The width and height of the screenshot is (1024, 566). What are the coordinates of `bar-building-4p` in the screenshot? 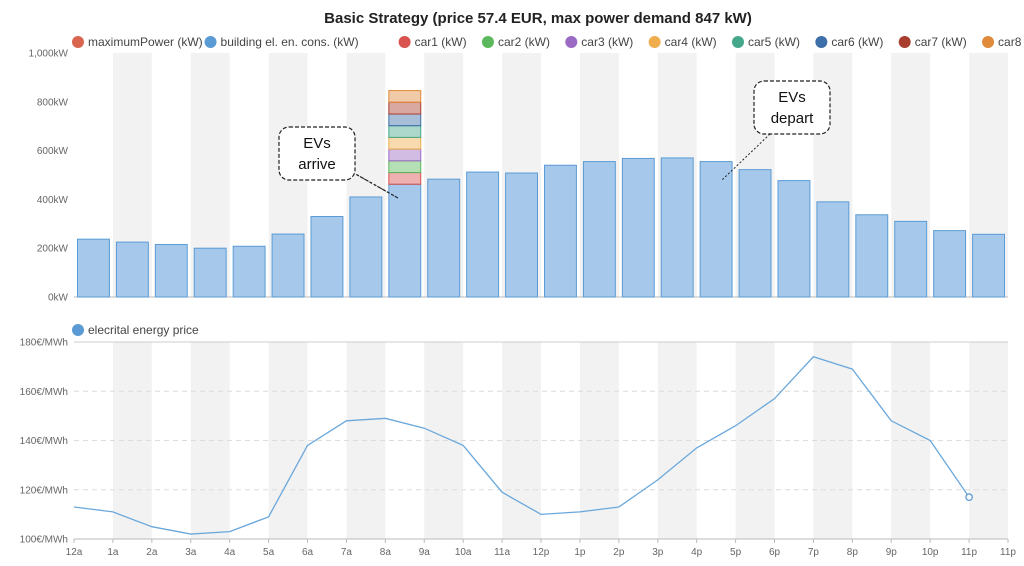 It's located at (716, 229).